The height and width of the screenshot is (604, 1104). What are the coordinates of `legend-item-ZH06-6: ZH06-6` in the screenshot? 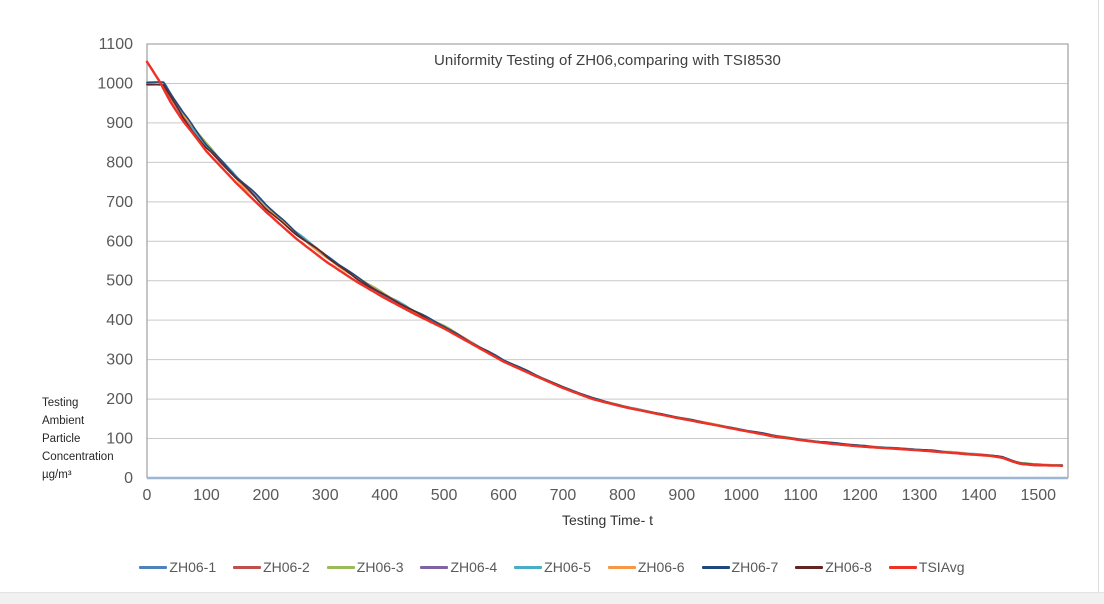 It's located at (646, 567).